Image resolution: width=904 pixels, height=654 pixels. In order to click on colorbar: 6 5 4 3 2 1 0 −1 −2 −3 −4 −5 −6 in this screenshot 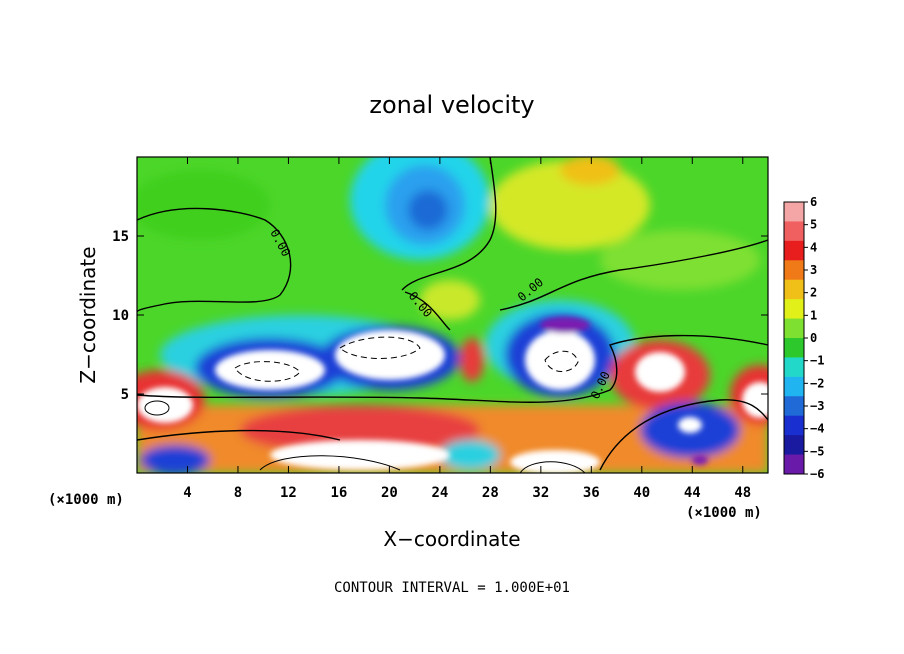, I will do `click(803, 338)`.